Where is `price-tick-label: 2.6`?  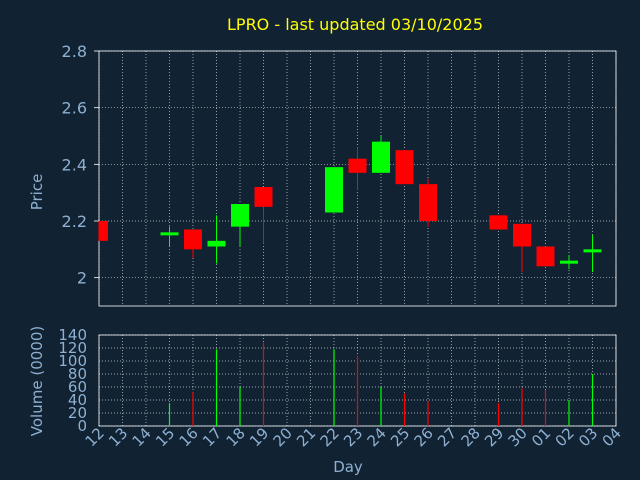 price-tick-label: 2.6 is located at coordinates (74, 108).